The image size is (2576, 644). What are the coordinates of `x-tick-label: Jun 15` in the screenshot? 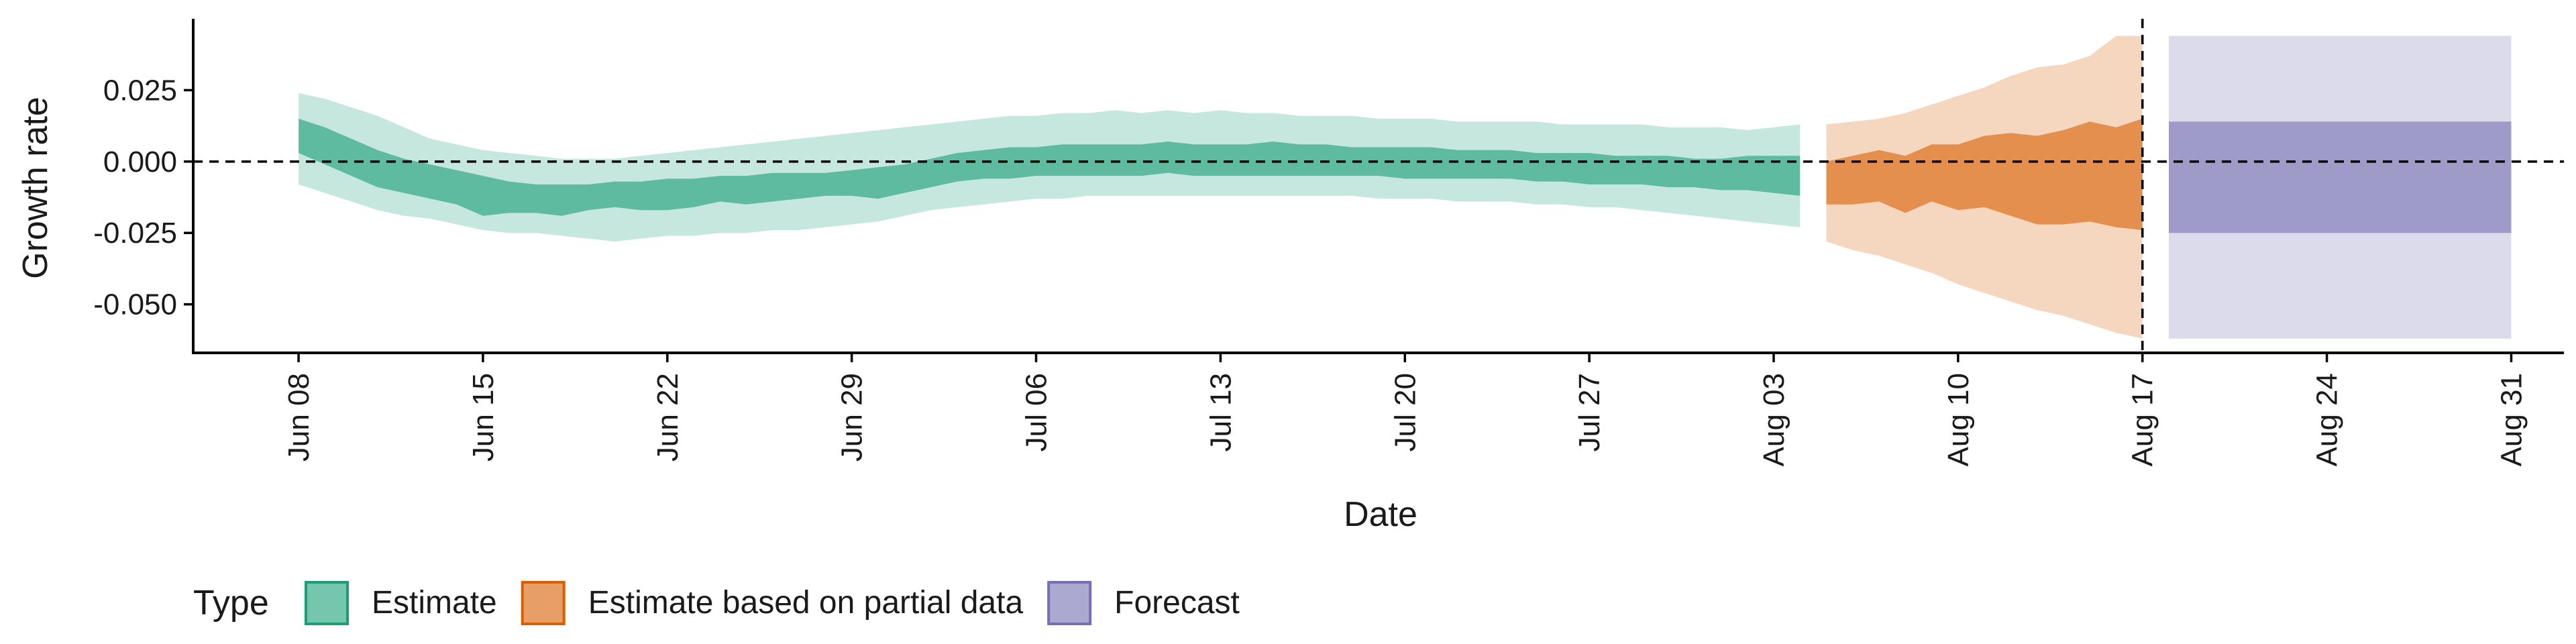 It's located at (483, 417).